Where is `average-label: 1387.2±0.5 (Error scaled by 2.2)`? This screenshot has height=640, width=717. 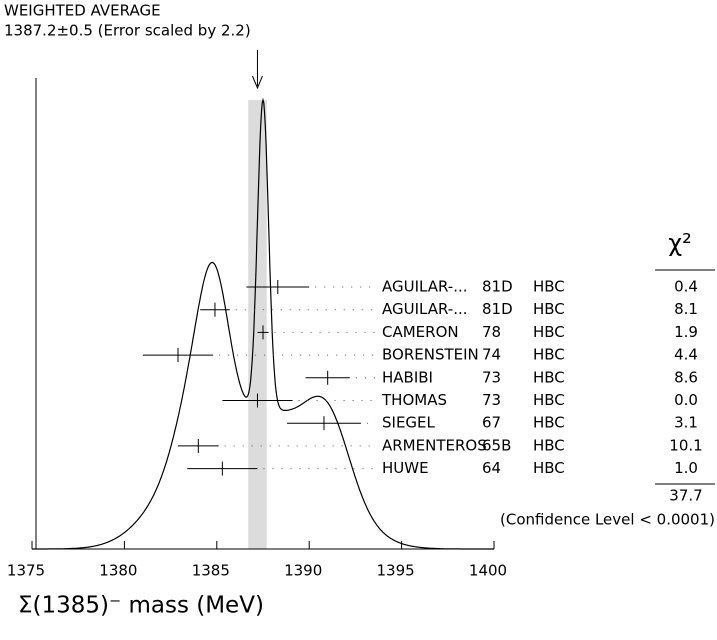
average-label: 1387.2±0.5 (Error scaled by 2.2) is located at coordinates (127, 31).